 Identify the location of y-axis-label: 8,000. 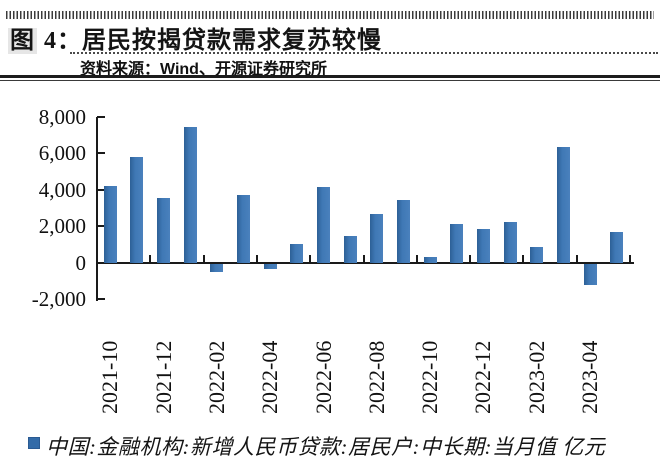
(62, 117).